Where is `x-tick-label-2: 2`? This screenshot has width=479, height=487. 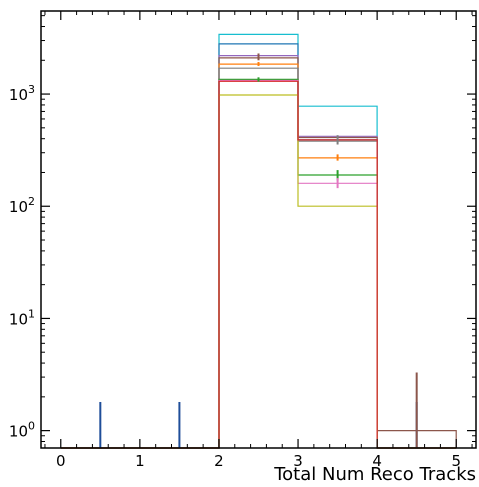 x-tick-label-2: 2 is located at coordinates (219, 461).